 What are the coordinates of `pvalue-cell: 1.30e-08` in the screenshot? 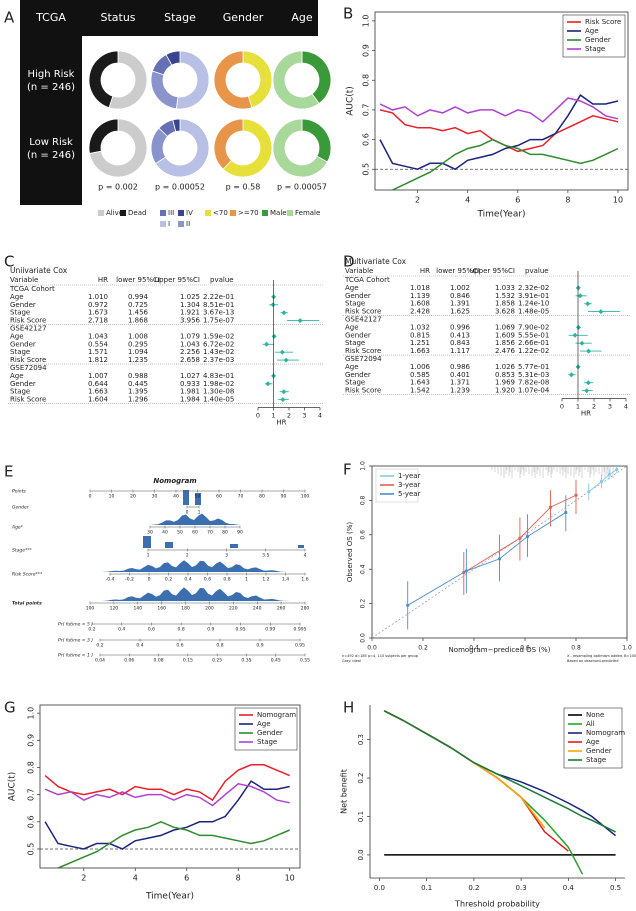 It's located at (218, 392).